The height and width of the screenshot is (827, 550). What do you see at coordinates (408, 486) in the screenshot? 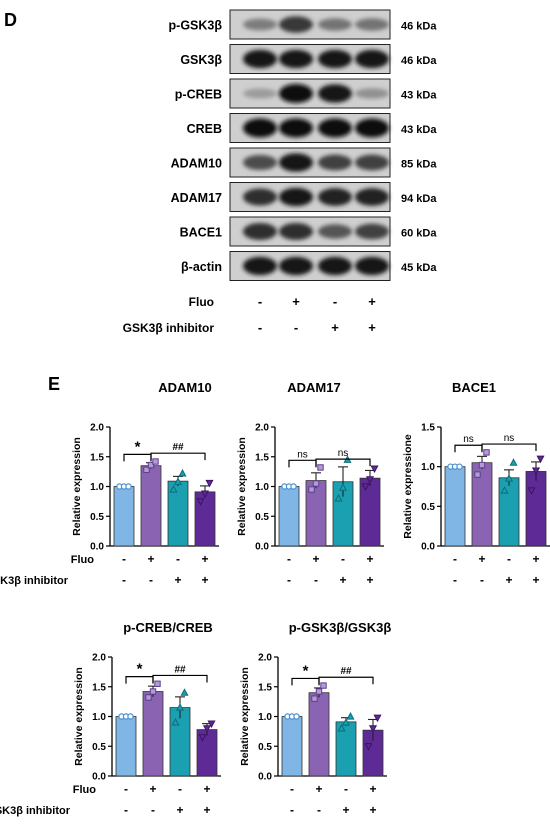
I see `y-axis-label-2: Relative expressione` at bounding box center [408, 486].